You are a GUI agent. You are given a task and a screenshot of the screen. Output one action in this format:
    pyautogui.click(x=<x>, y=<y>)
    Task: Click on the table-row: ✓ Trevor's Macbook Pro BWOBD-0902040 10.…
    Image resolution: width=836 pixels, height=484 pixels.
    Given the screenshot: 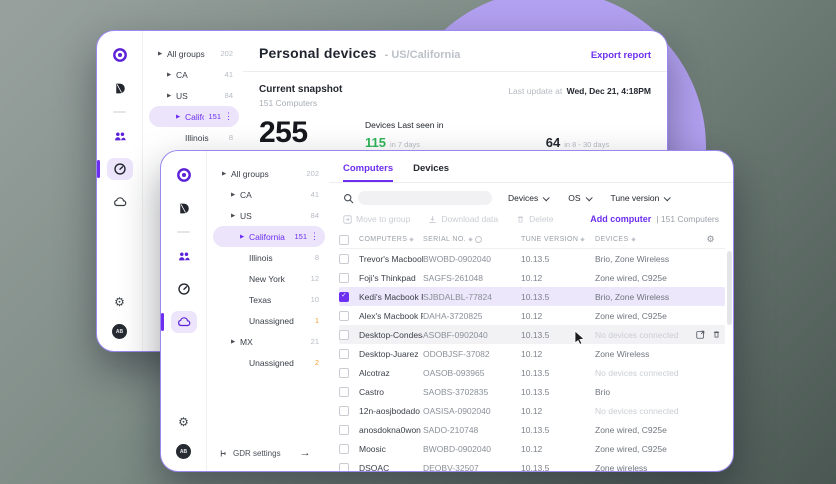 What is the action you would take?
    pyautogui.click(x=532, y=258)
    